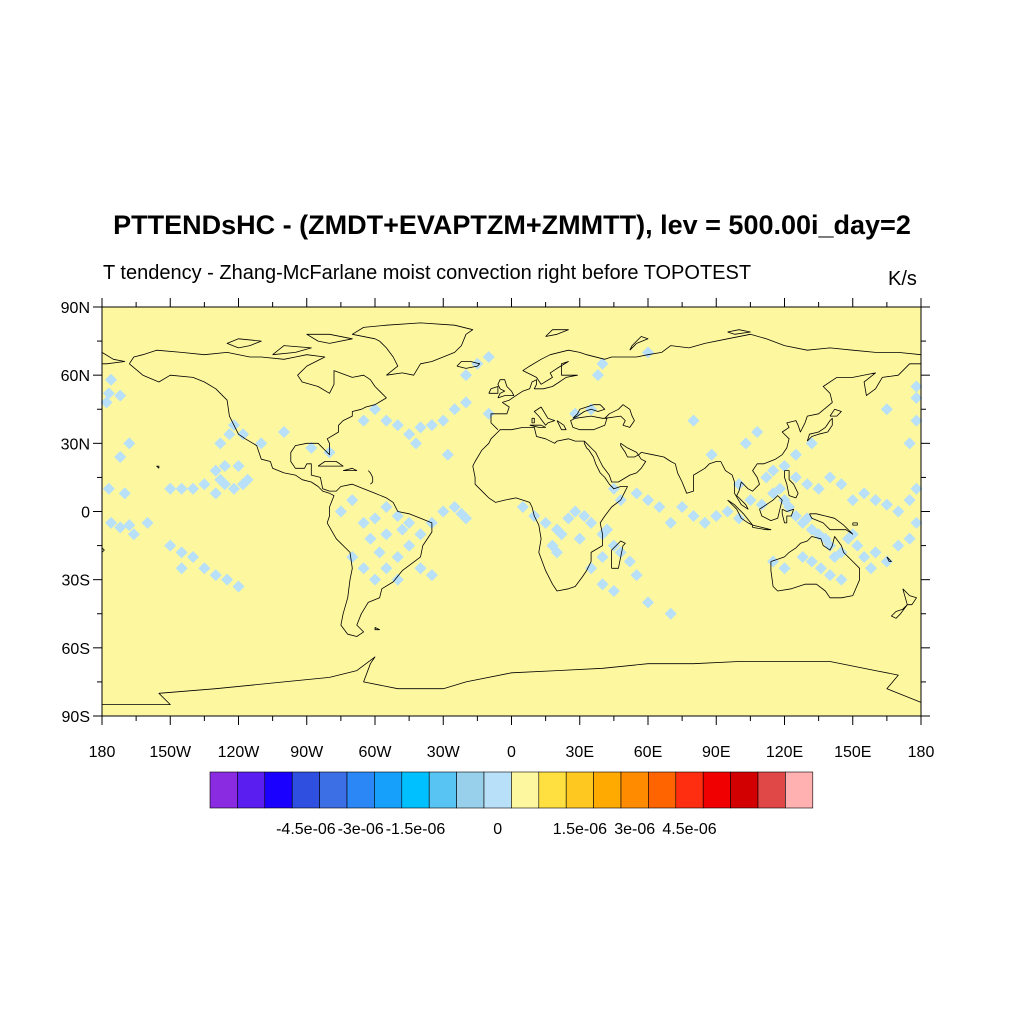  Describe the element at coordinates (76, 581) in the screenshot. I see `lat-tick-label: 30S` at that location.